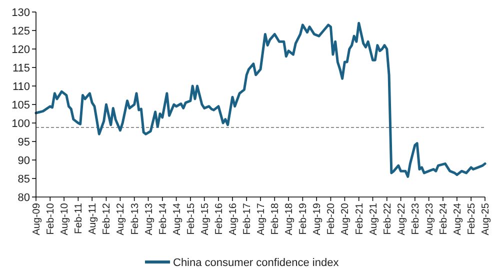  I want to click on x-tick-label: Aug-23, so click(430, 219).